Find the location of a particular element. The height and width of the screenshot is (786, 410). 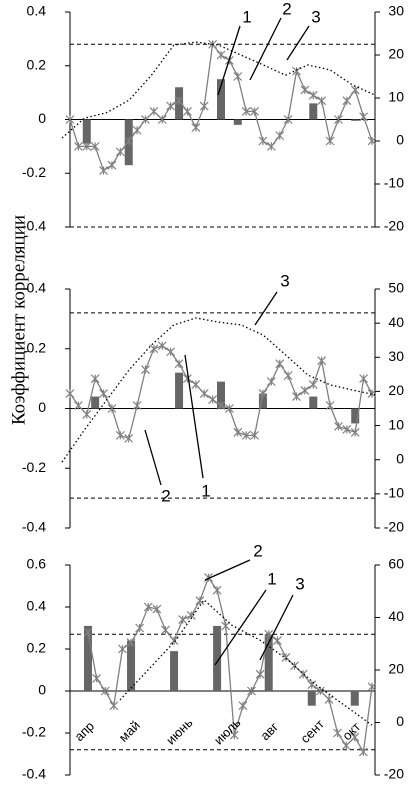

month-label: май is located at coordinates (129, 731).